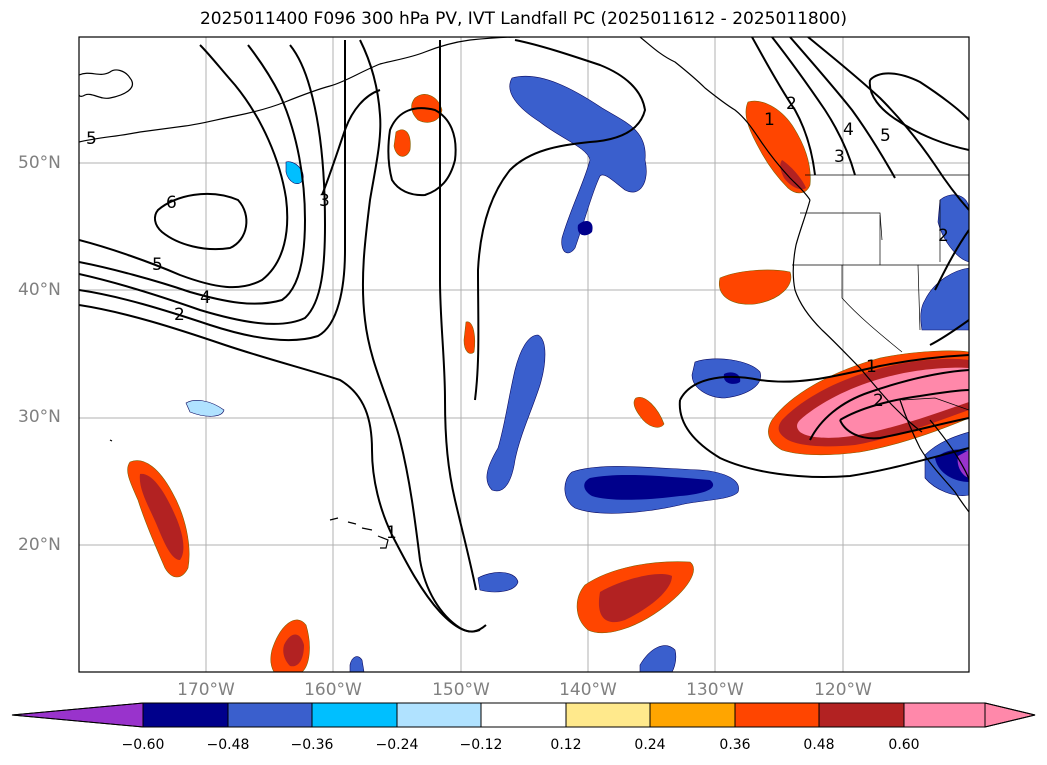  Describe the element at coordinates (171, 203) in the screenshot. I see `contour-label: 6` at that location.